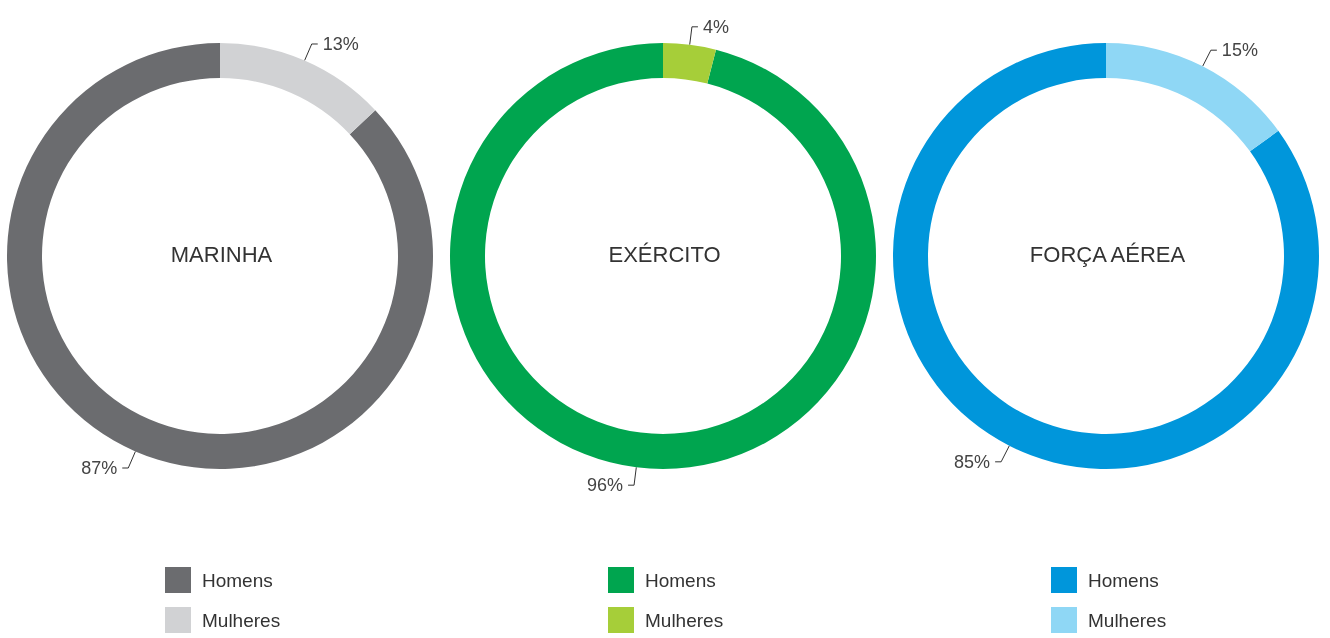  Describe the element at coordinates (972, 461) in the screenshot. I see `data-label: 85%` at that location.